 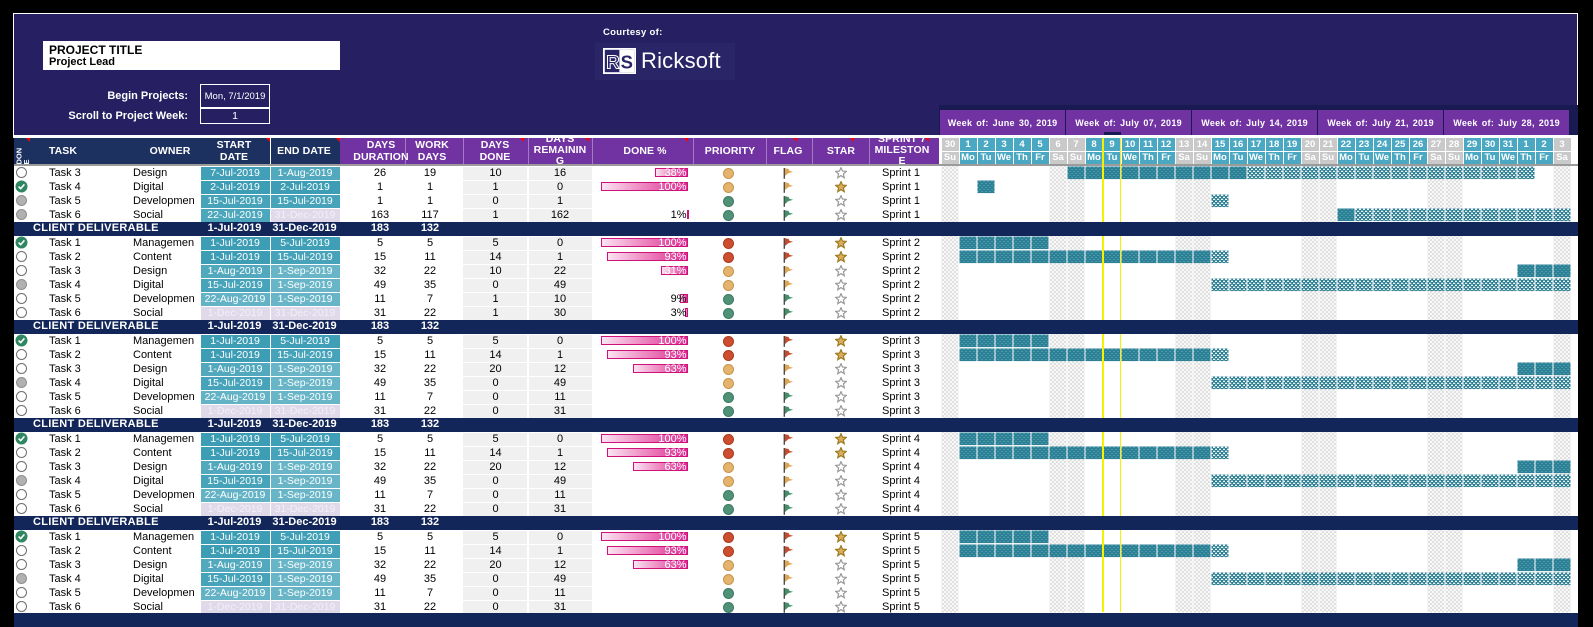 I want to click on svg-text: DON, so click(x=19, y=156).